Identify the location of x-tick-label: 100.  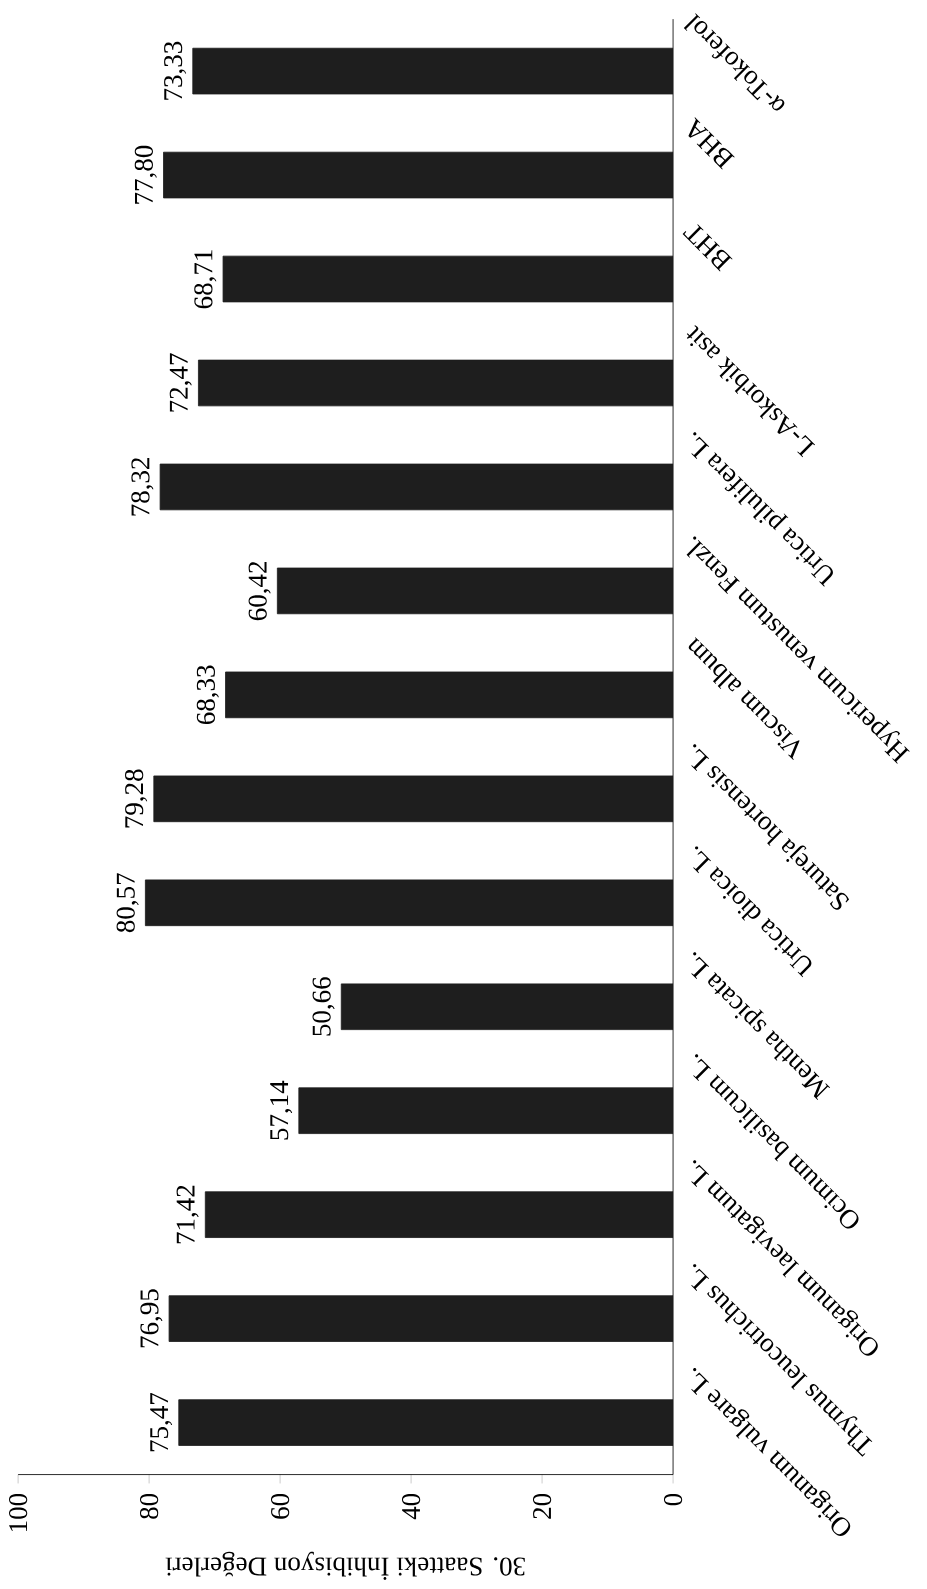
(18, 1512).